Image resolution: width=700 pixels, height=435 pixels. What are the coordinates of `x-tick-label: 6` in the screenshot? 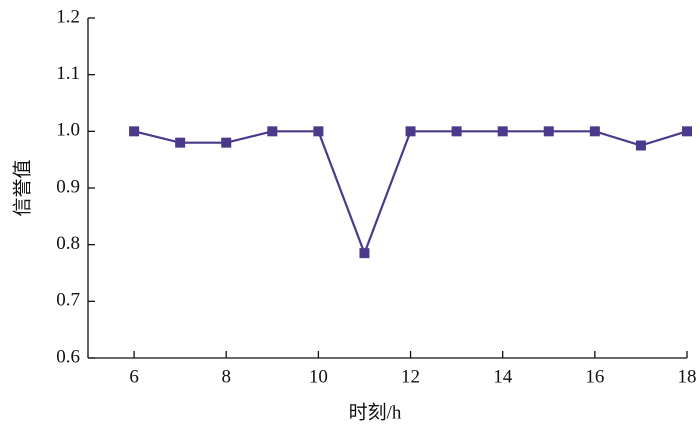 It's located at (134, 376).